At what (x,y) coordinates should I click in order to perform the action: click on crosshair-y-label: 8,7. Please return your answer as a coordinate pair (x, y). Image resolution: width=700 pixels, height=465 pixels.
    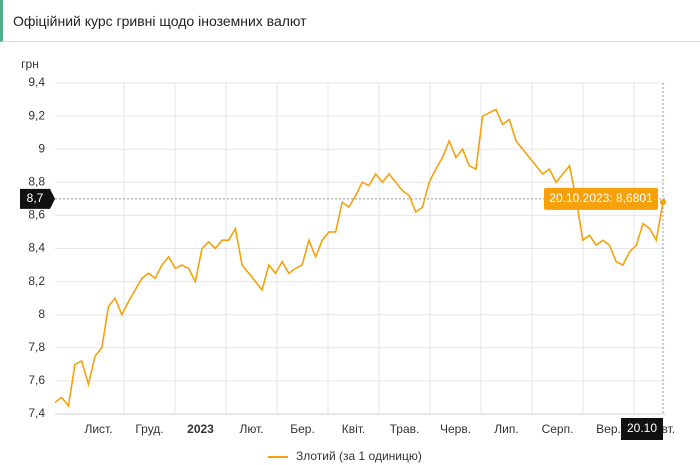
    Looking at the image, I should click on (35, 198).